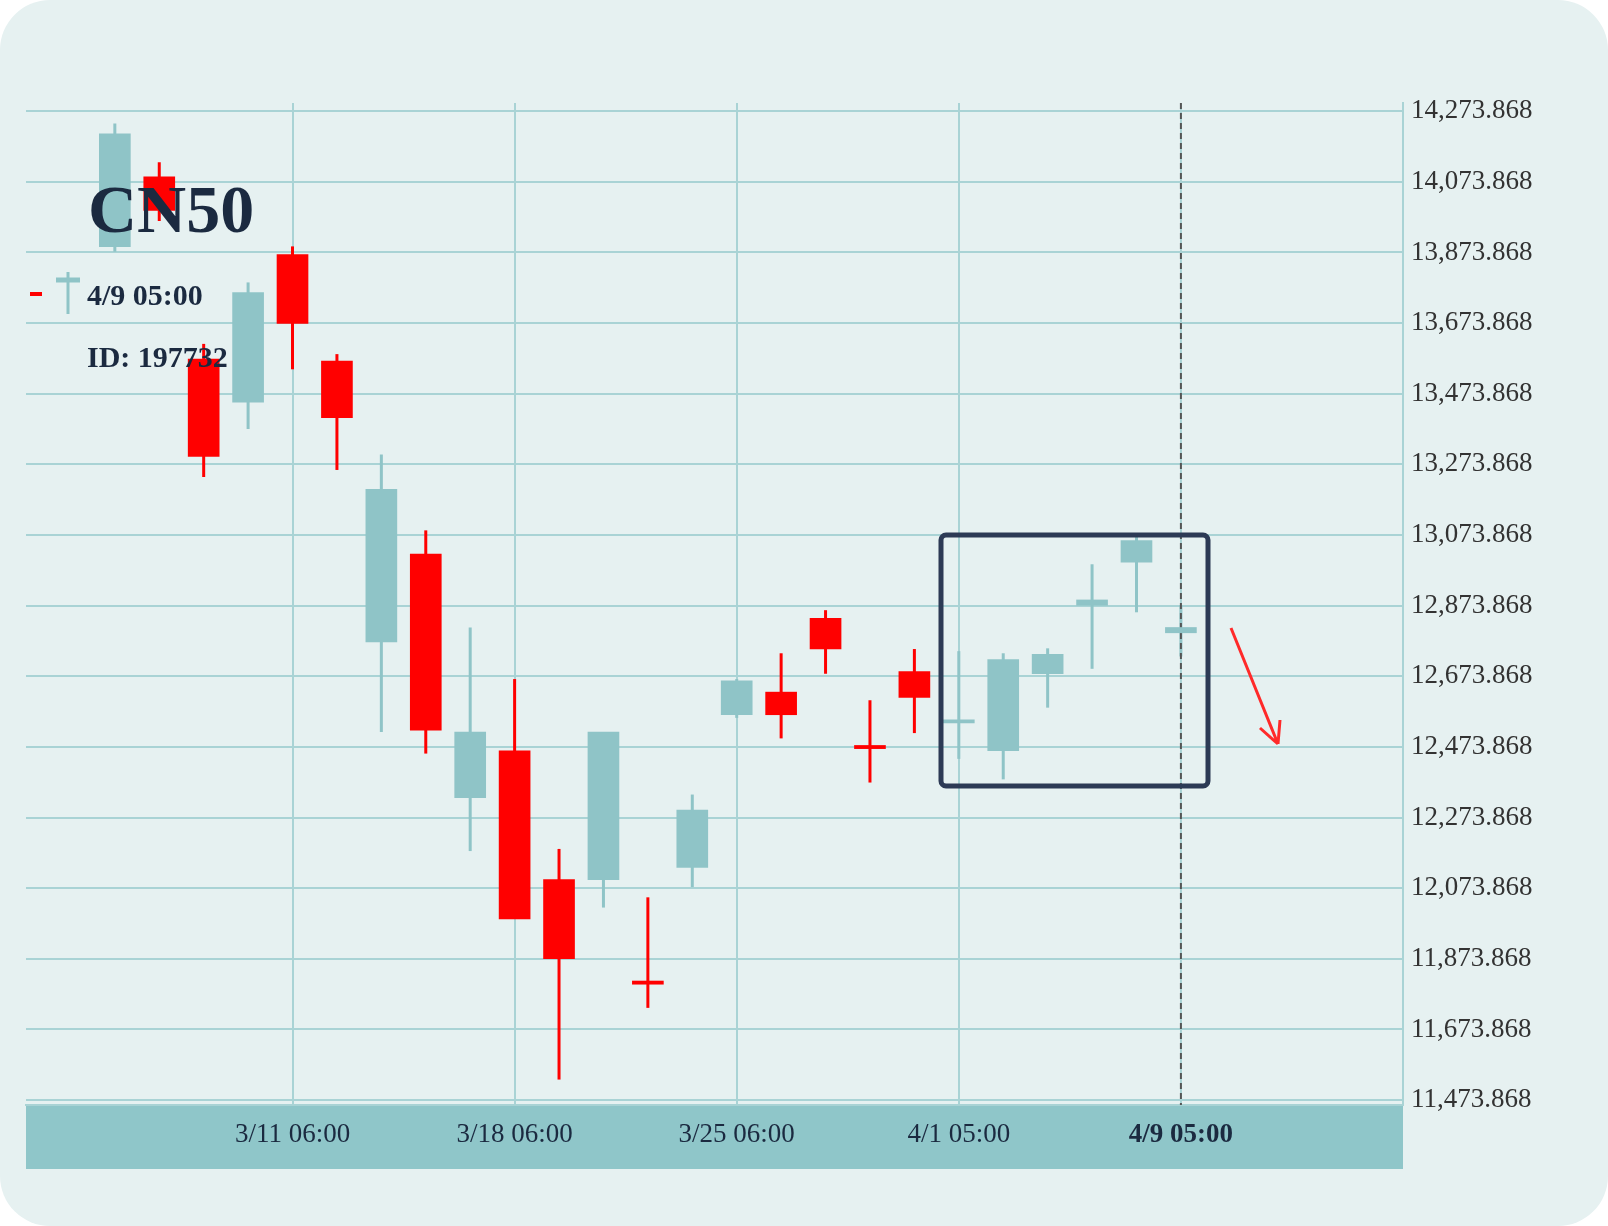 The height and width of the screenshot is (1226, 1608). I want to click on x-tick-label: 4/9 05:00, so click(1181, 1133).